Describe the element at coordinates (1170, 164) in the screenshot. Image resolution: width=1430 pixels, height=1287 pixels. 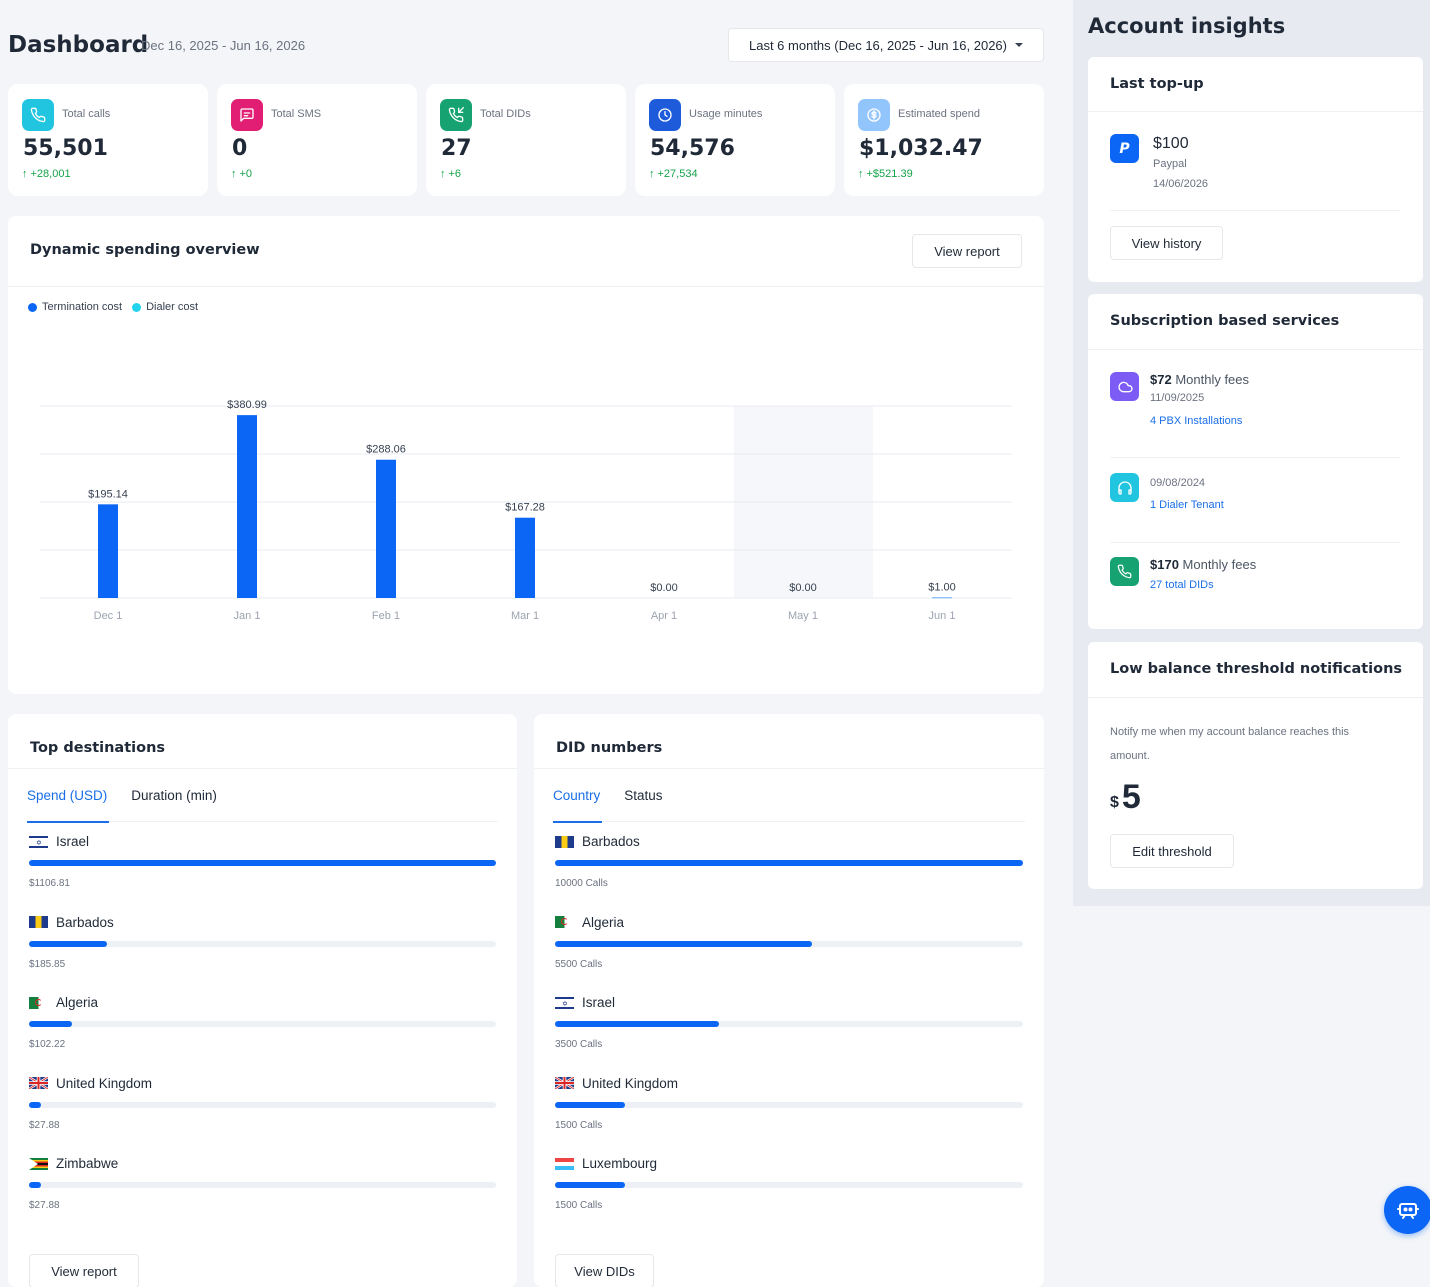
I see `topup-method: Paypal` at that location.